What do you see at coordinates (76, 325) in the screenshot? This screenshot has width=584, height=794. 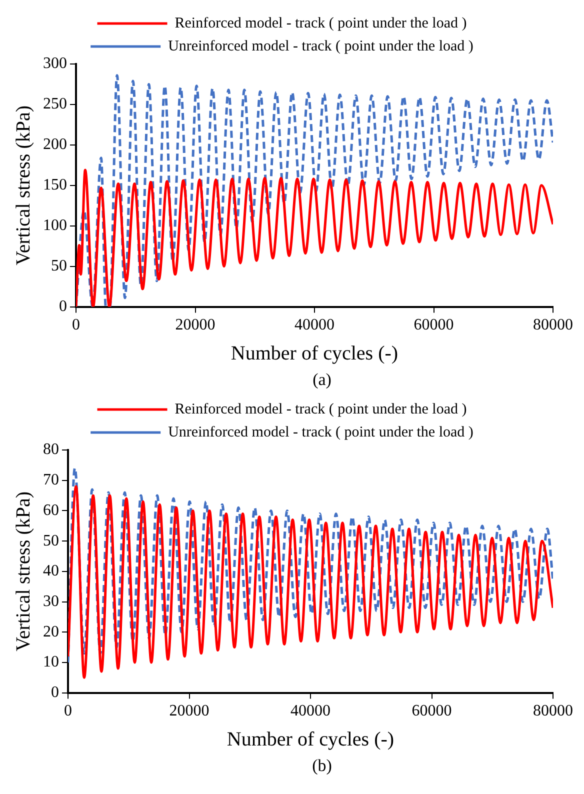 I see `x-tick-label: 0` at bounding box center [76, 325].